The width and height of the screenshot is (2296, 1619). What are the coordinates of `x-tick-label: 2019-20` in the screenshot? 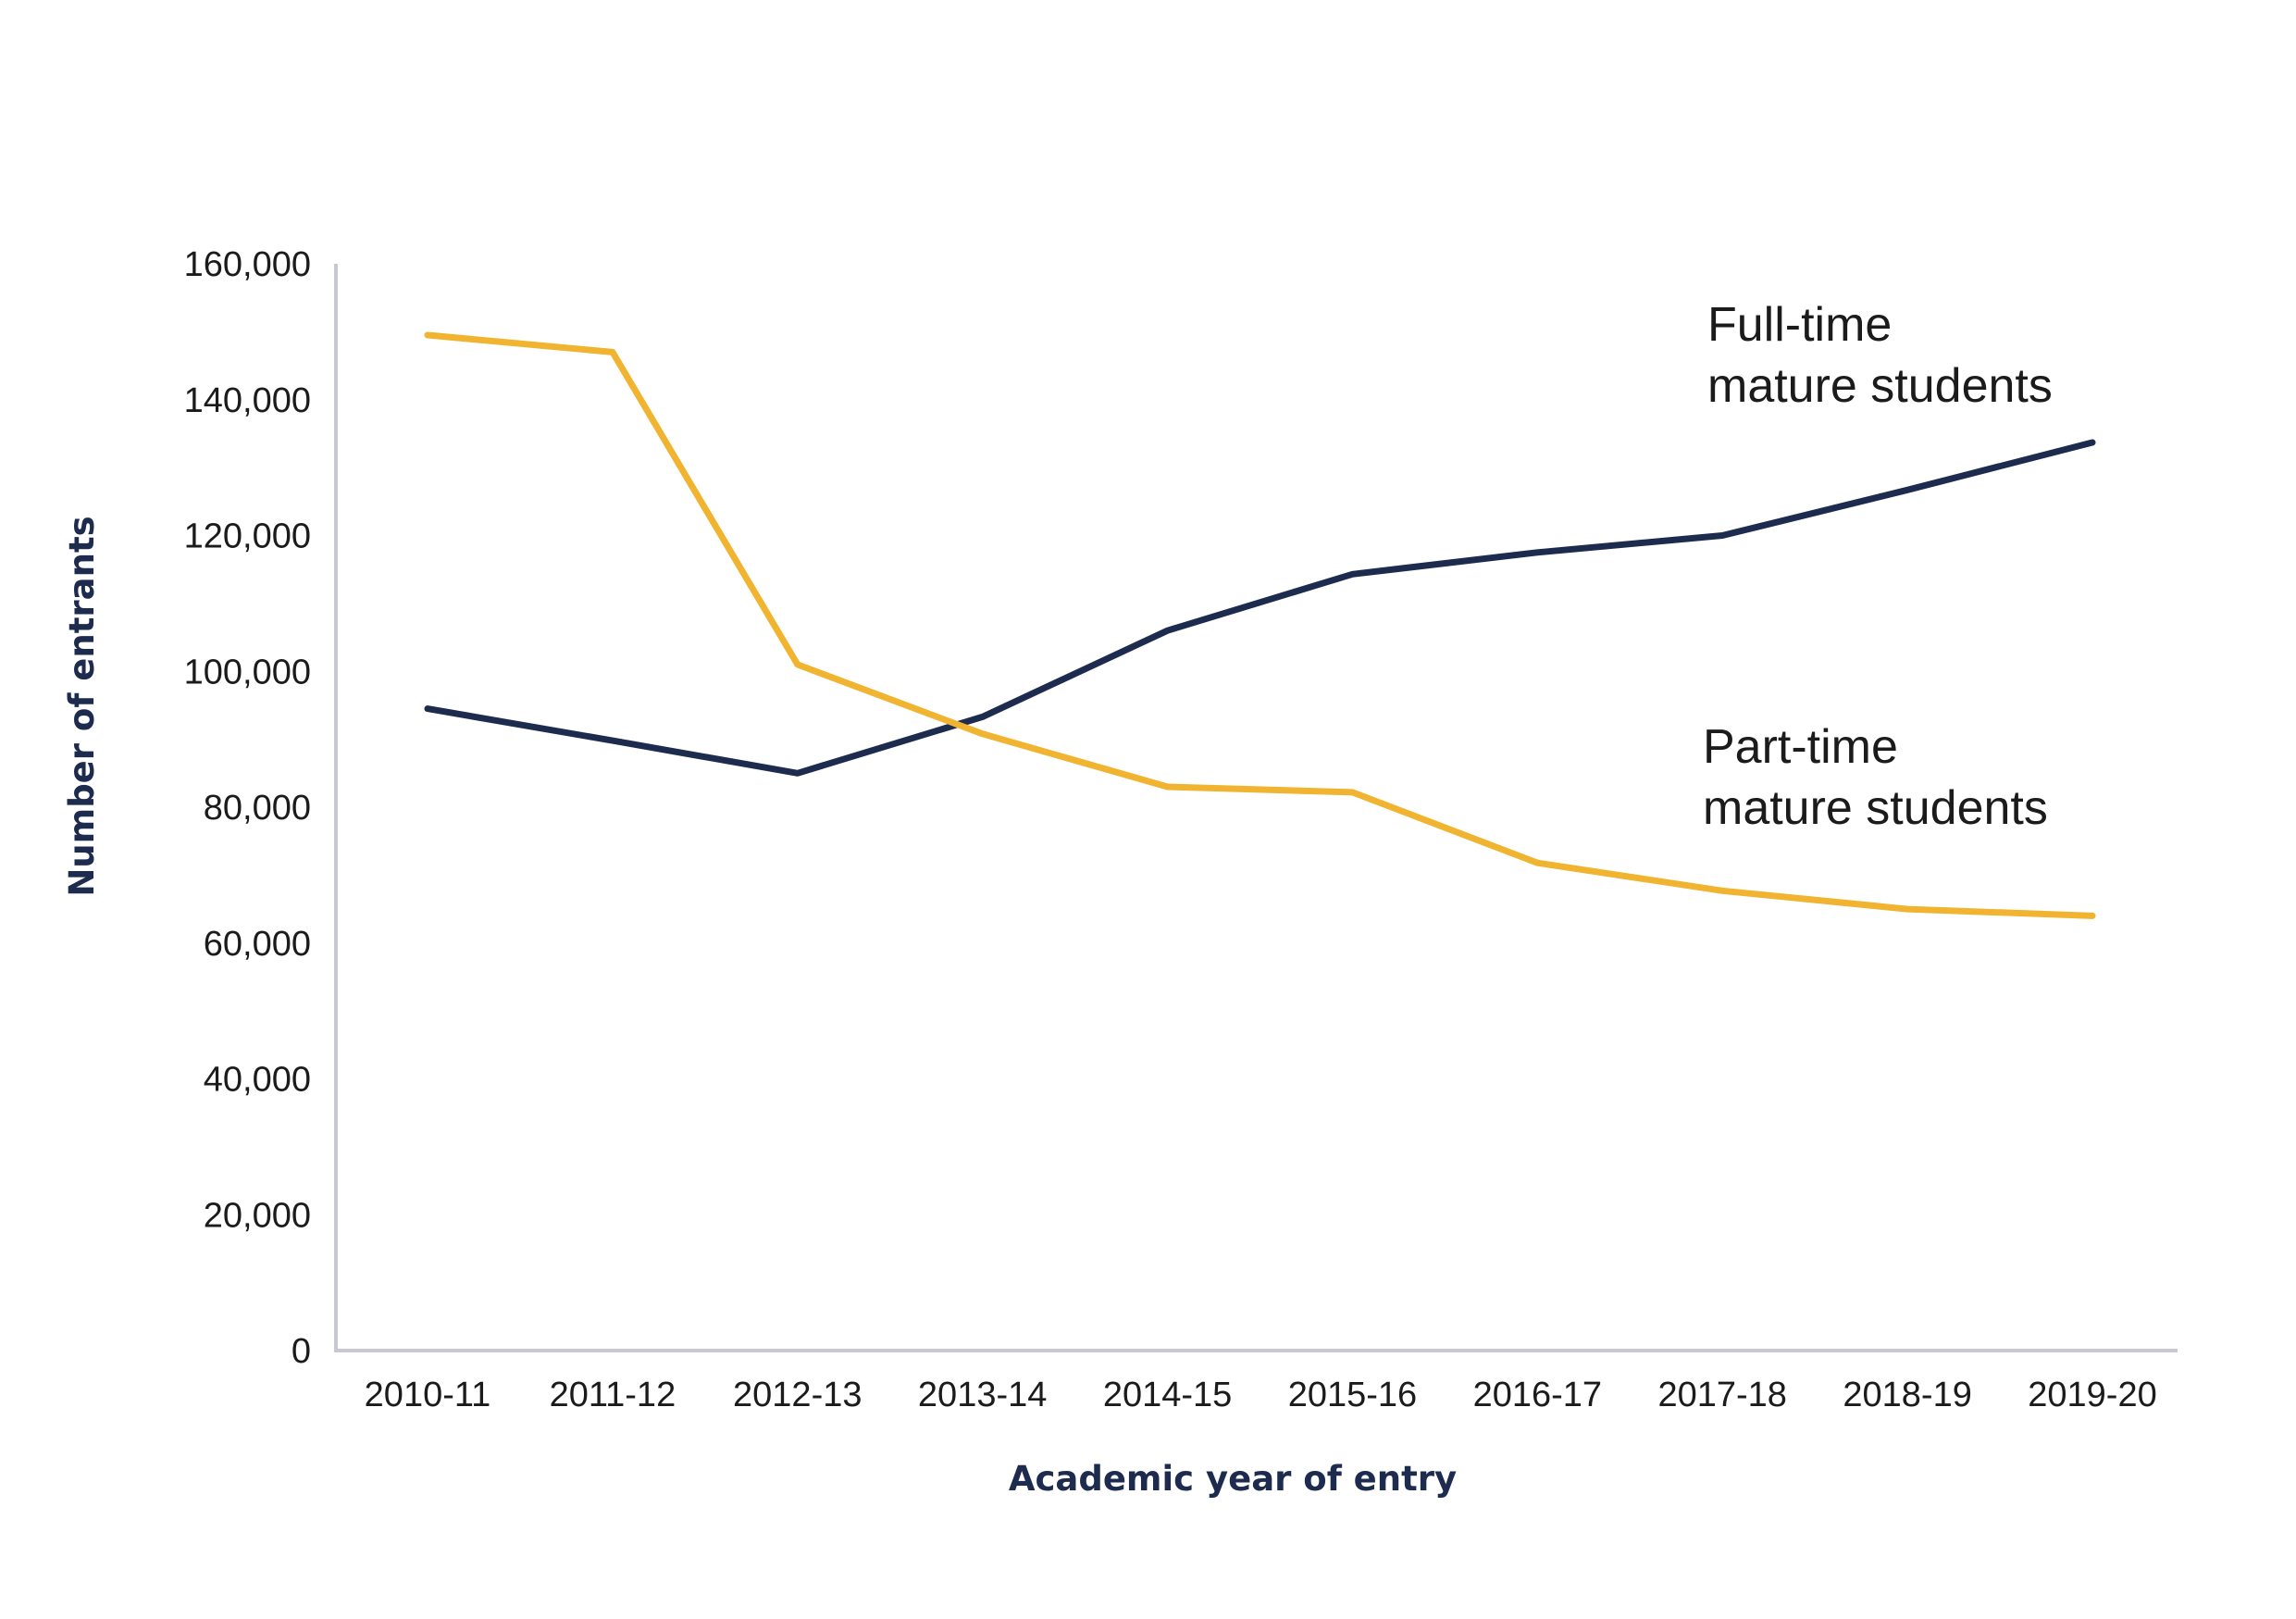 It's located at (2092, 1395).